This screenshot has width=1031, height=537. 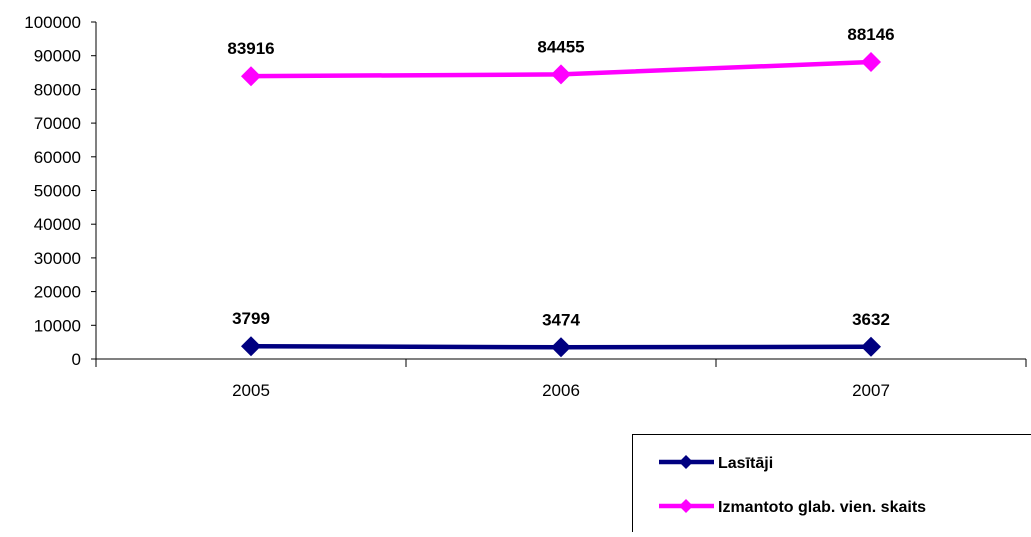 I want to click on y-tick-label: 100000, so click(x=52, y=22).